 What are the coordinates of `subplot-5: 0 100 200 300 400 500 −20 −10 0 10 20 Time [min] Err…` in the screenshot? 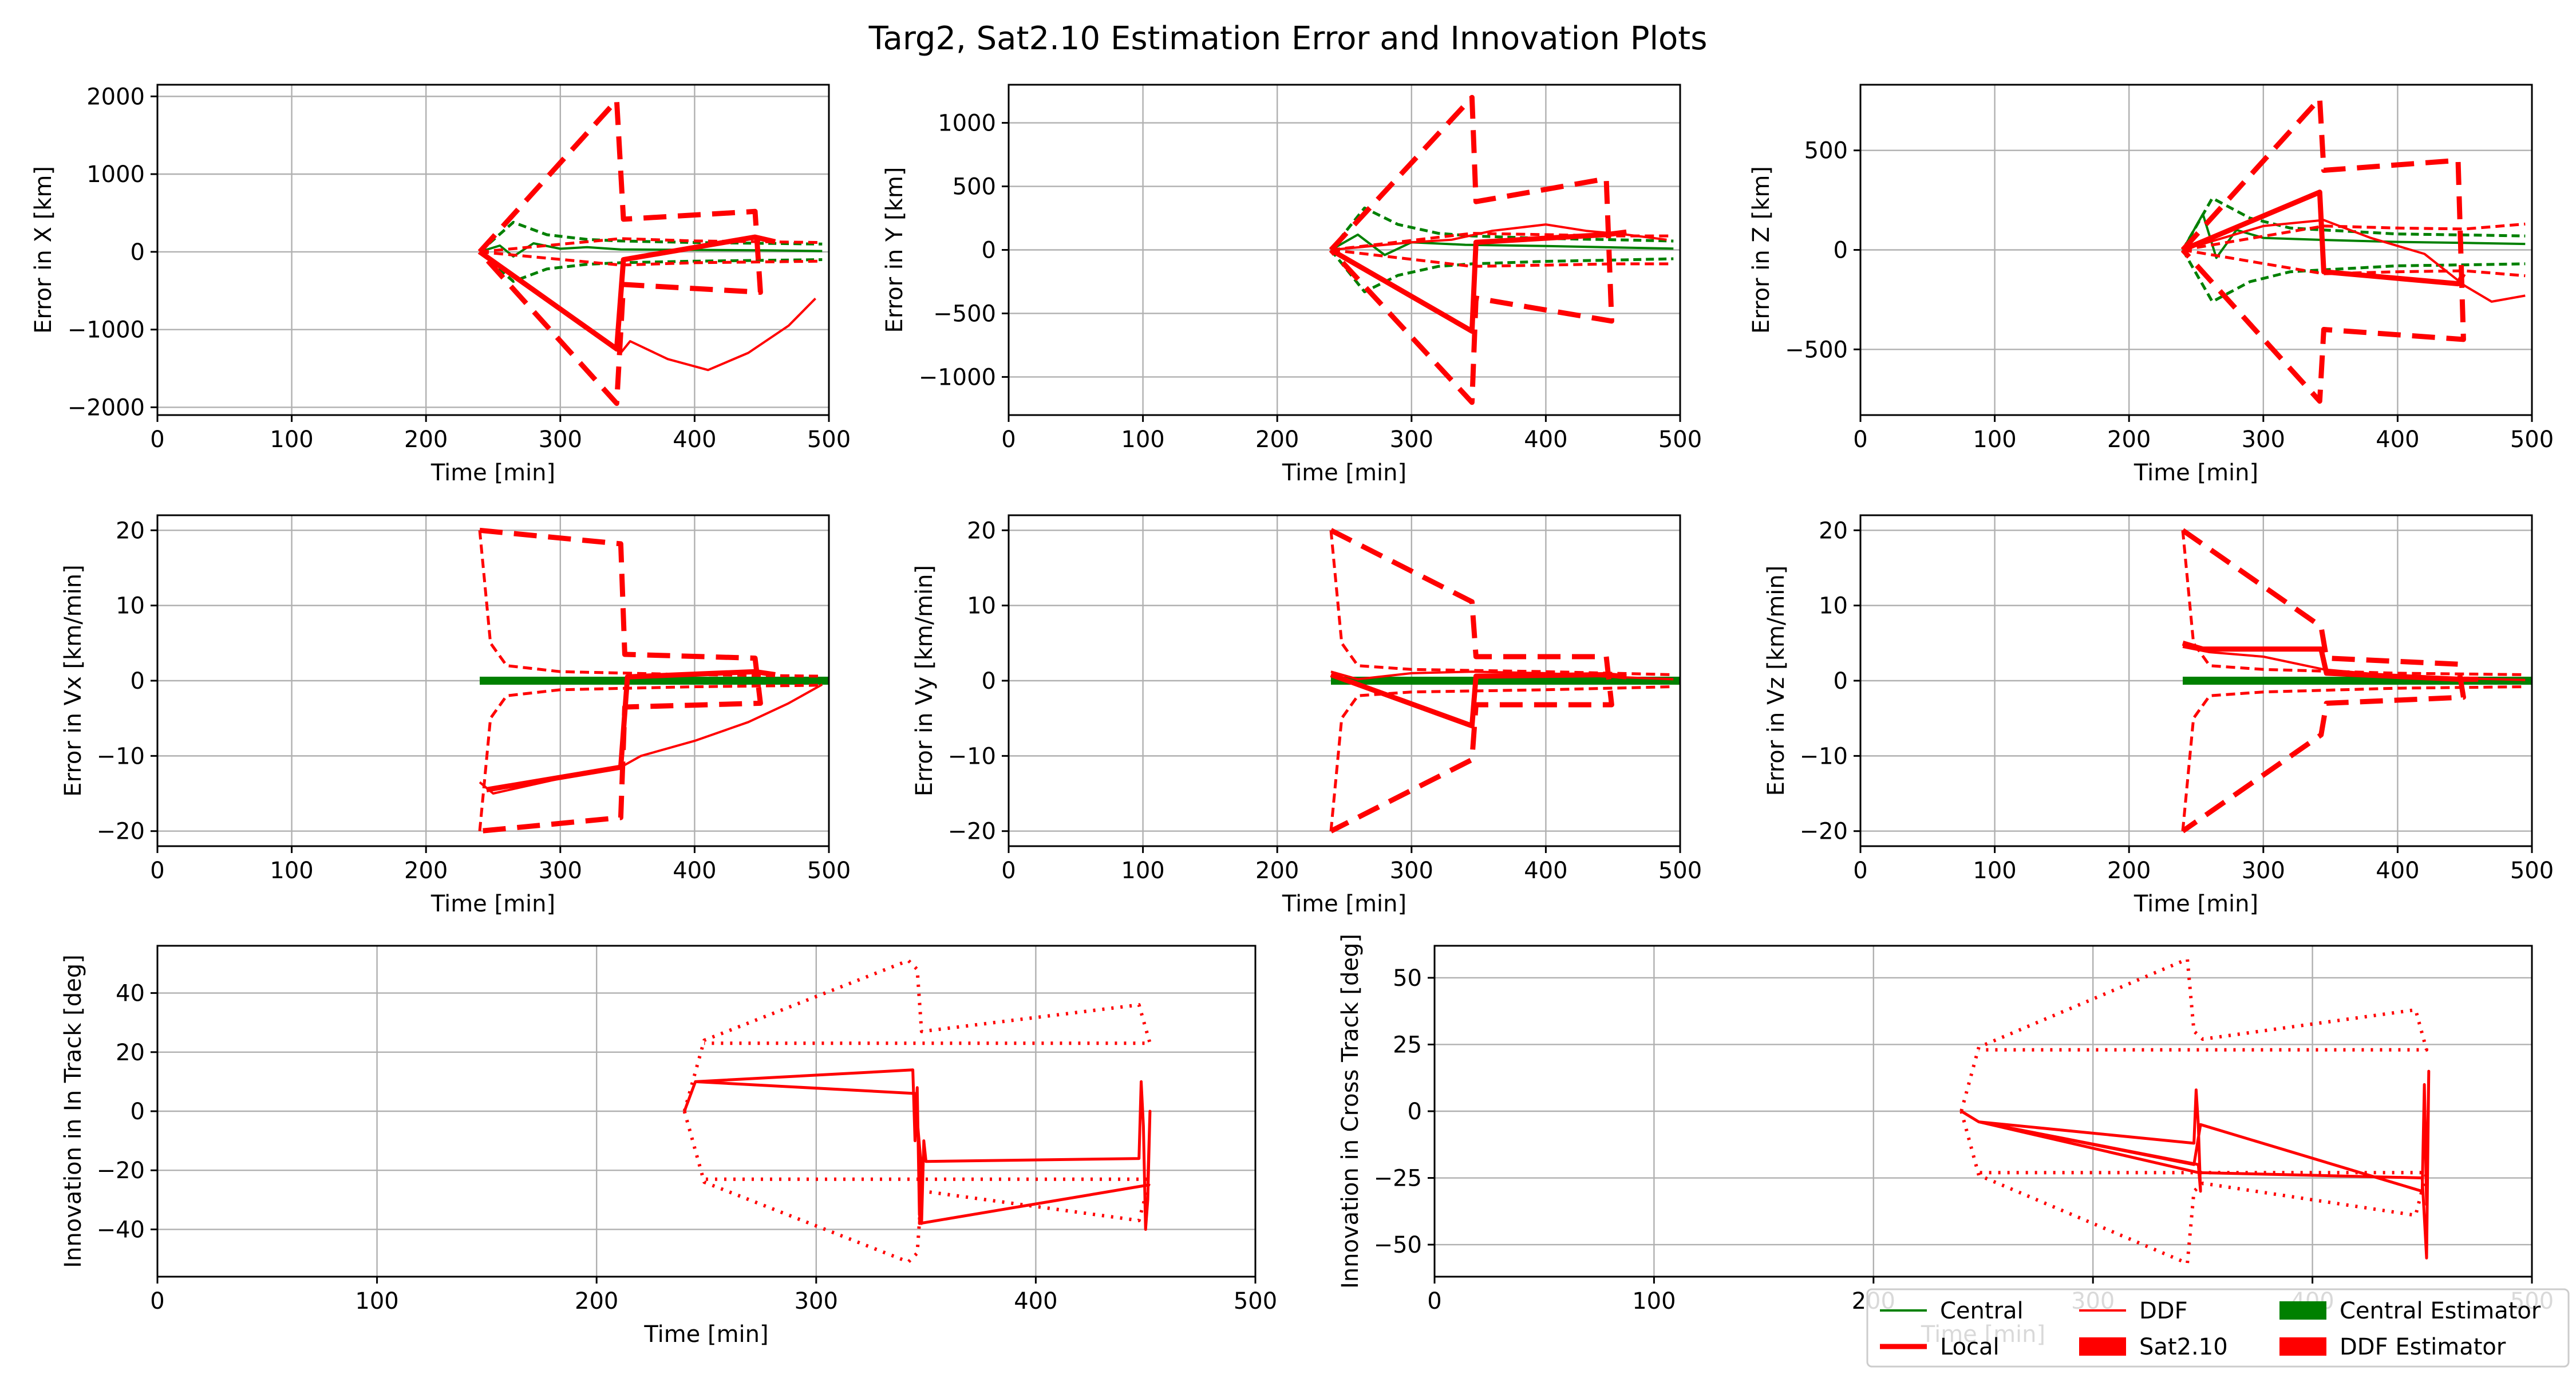 It's located at (1306, 716).